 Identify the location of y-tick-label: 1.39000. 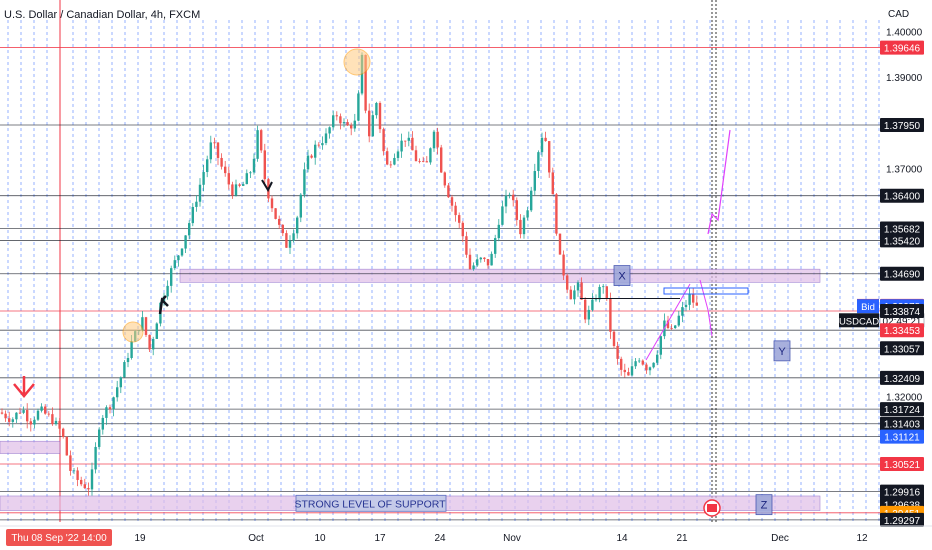
(904, 78).